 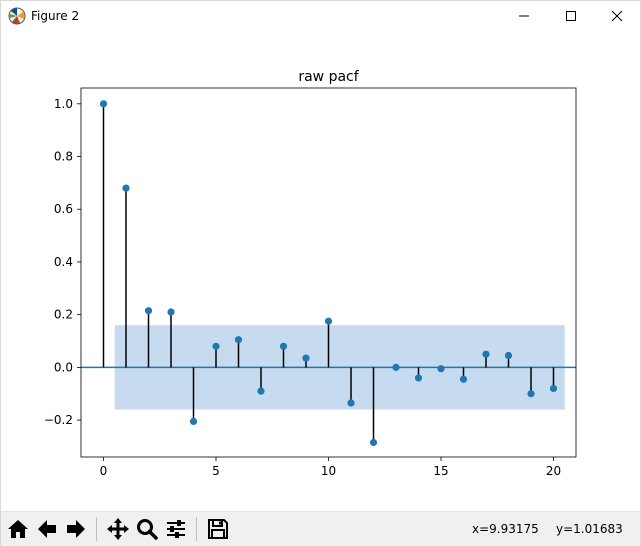 I want to click on minimize-icon, so click(x=524, y=16).